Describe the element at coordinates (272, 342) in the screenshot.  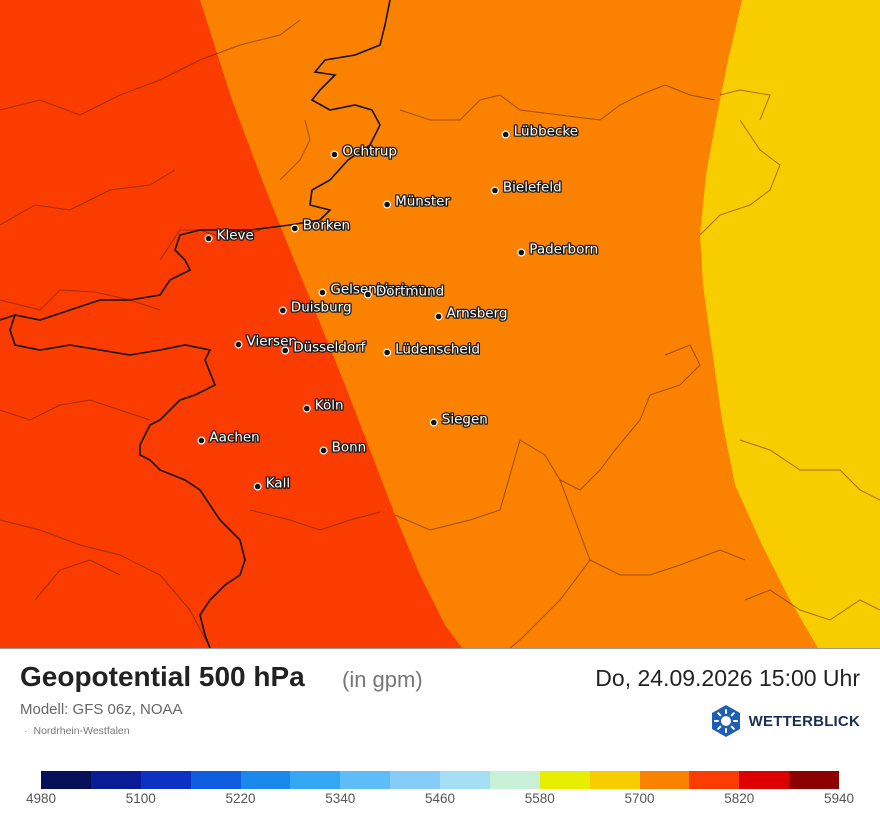
I see `city-label-viersen: Viersen` at that location.